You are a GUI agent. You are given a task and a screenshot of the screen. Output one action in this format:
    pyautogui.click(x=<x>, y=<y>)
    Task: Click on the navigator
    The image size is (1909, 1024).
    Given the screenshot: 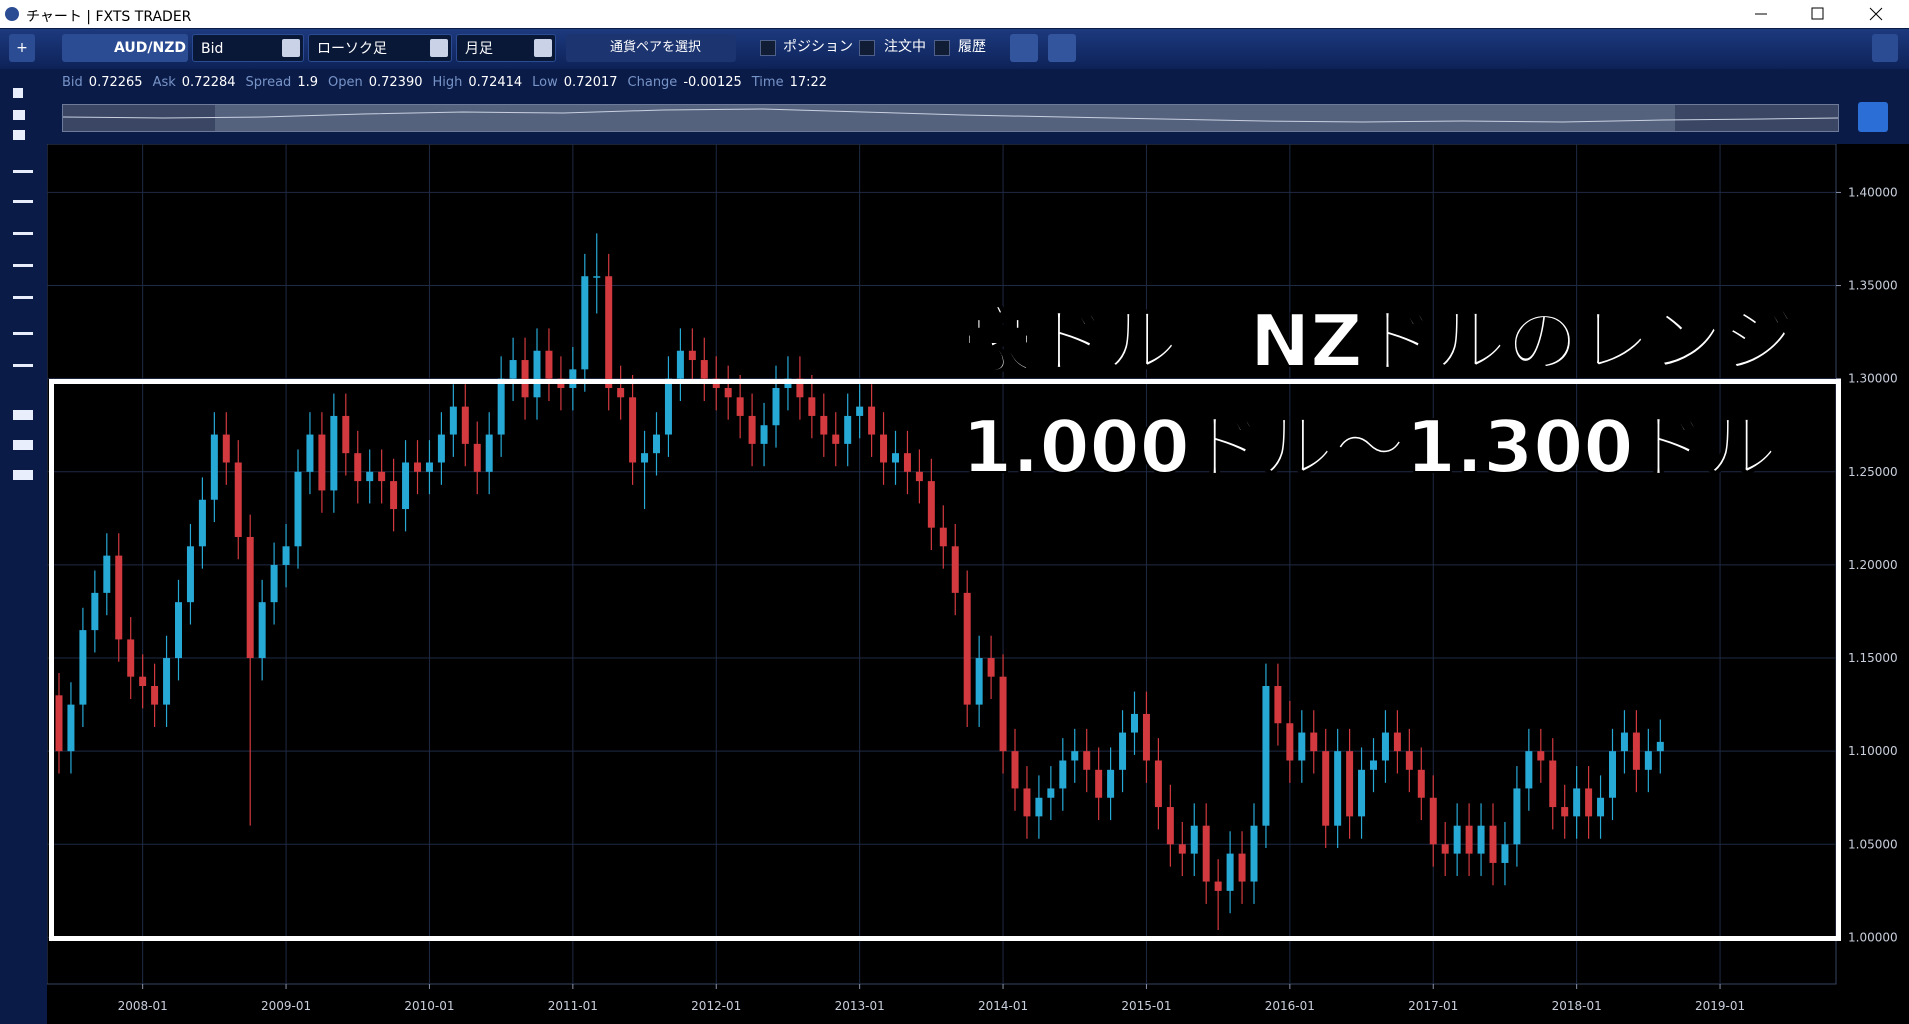 What is the action you would take?
    pyautogui.click(x=950, y=118)
    